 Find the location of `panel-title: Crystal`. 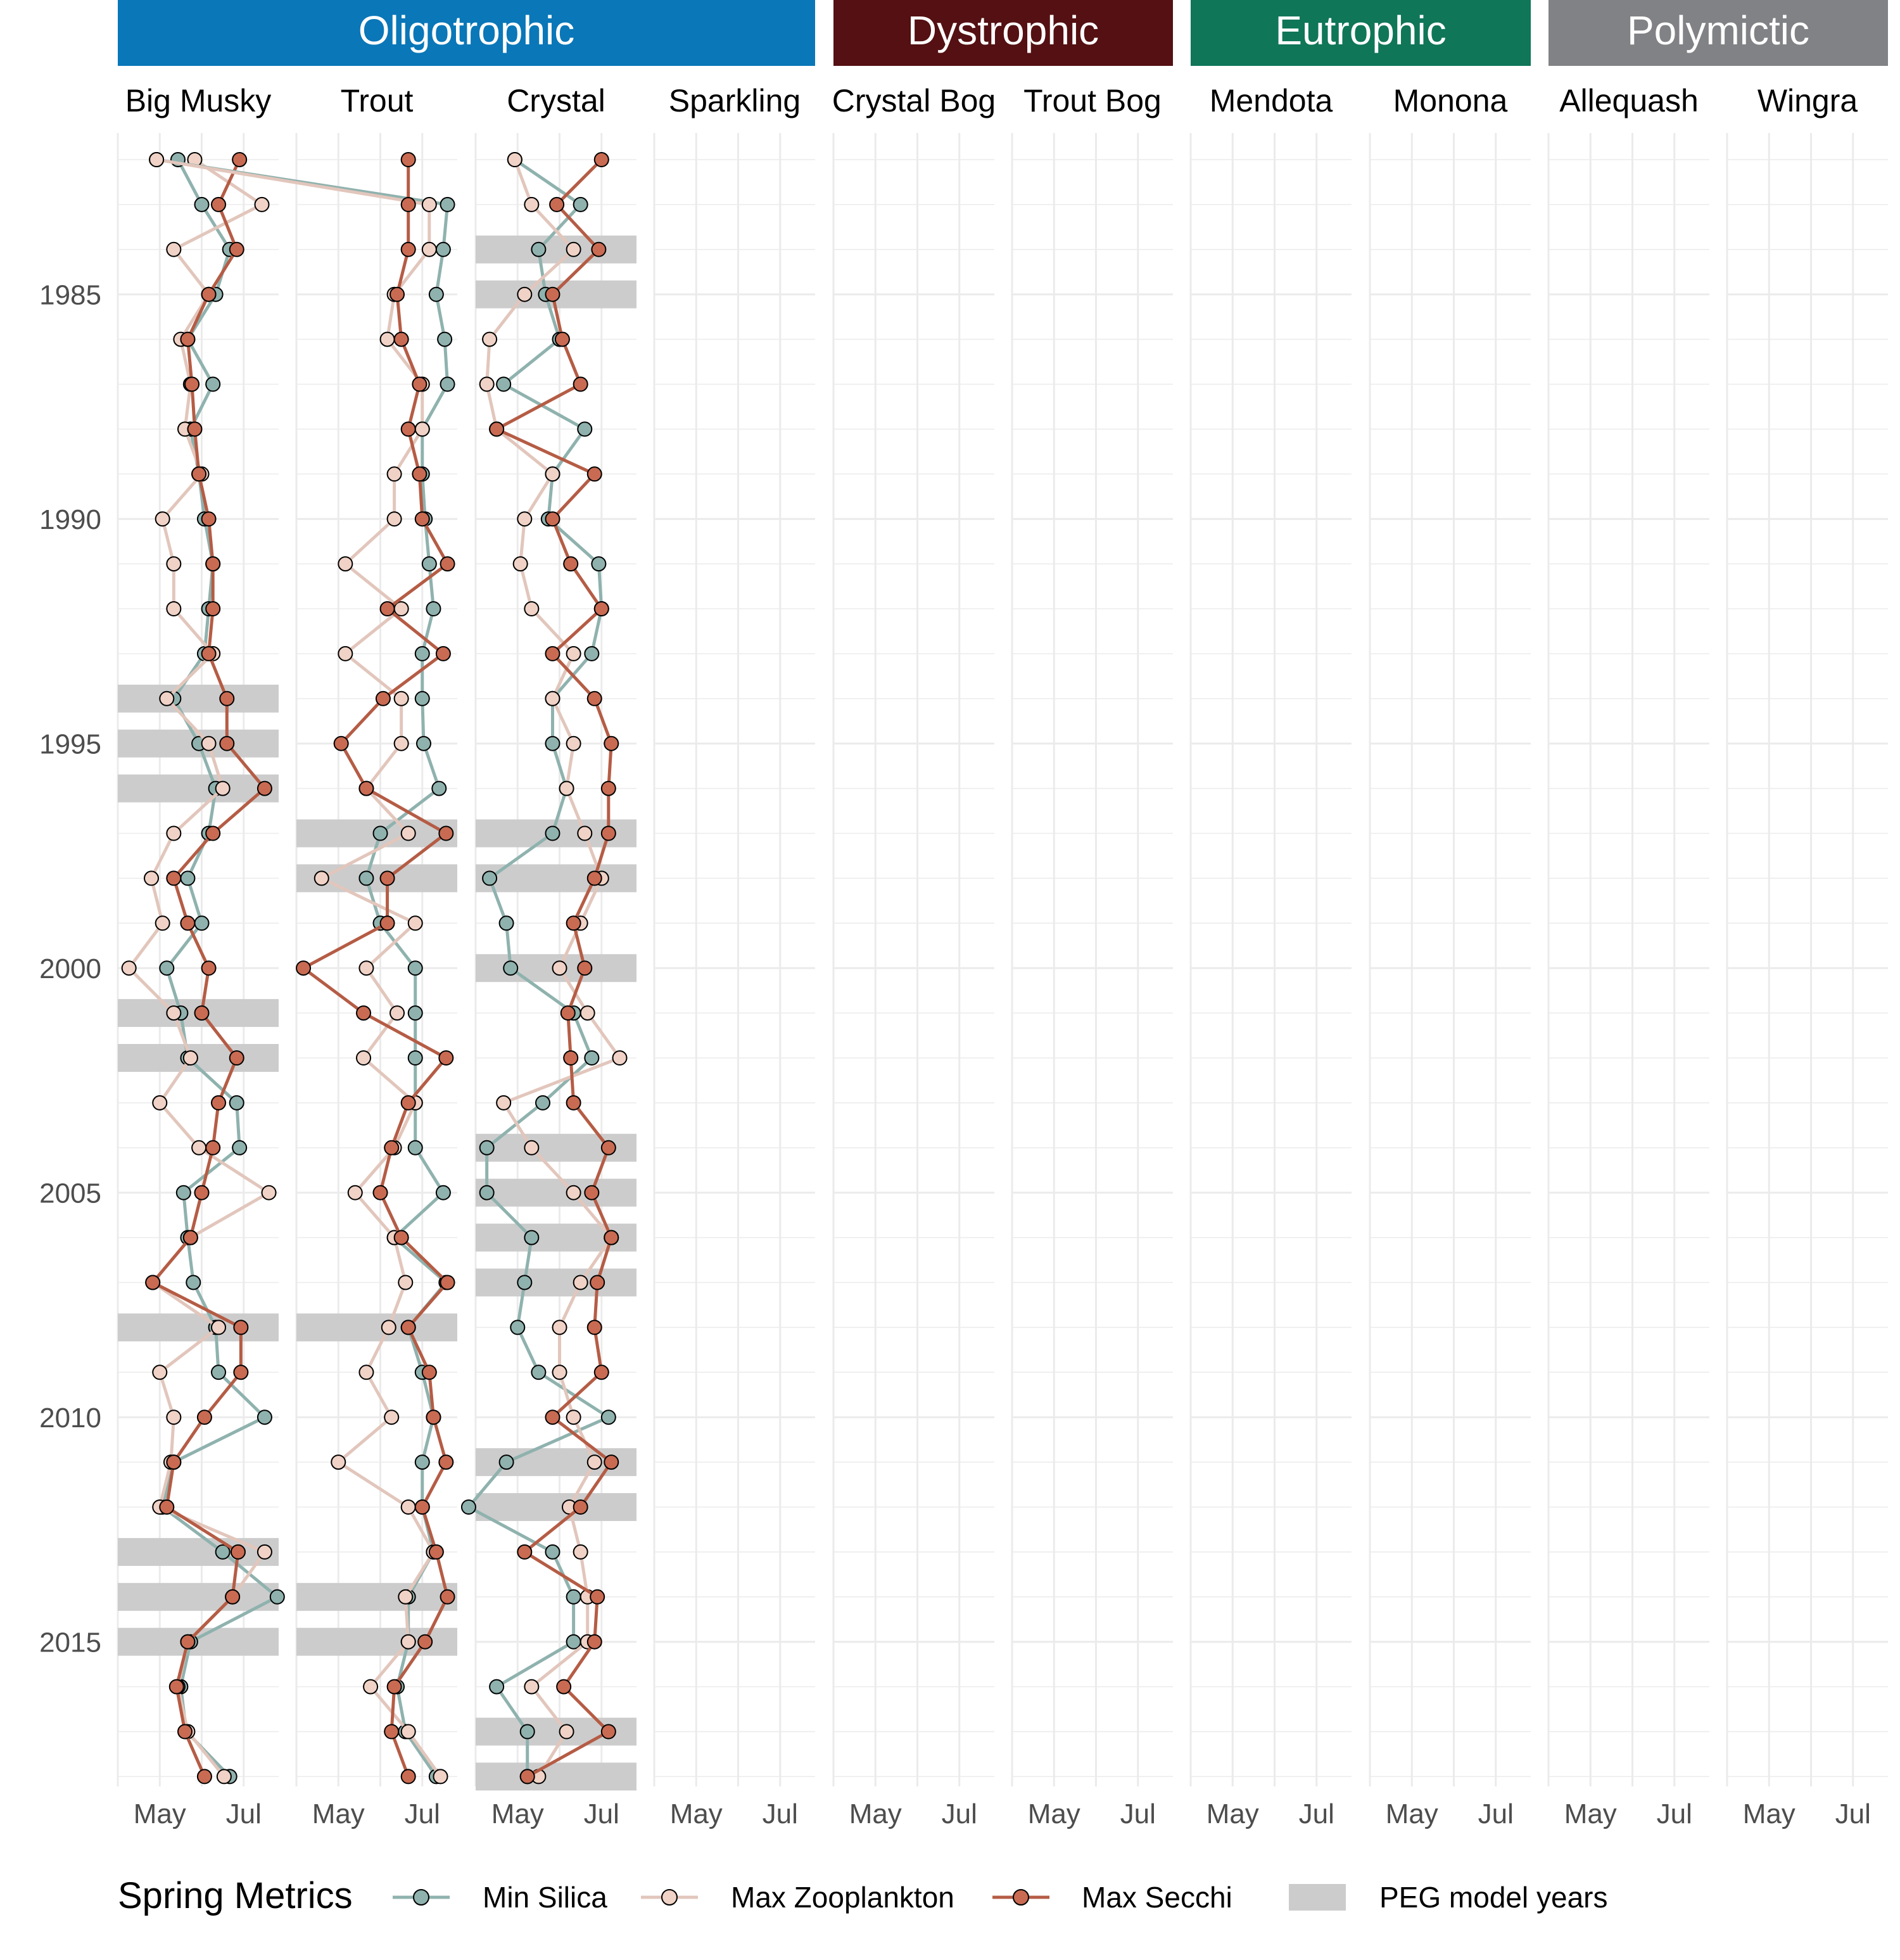

panel-title: Crystal is located at coordinates (556, 100).